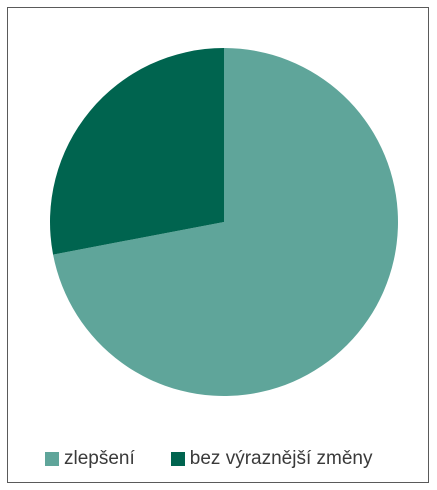  I want to click on legend-swatch-bez-vyraznejsi-zmeny, so click(177, 459).